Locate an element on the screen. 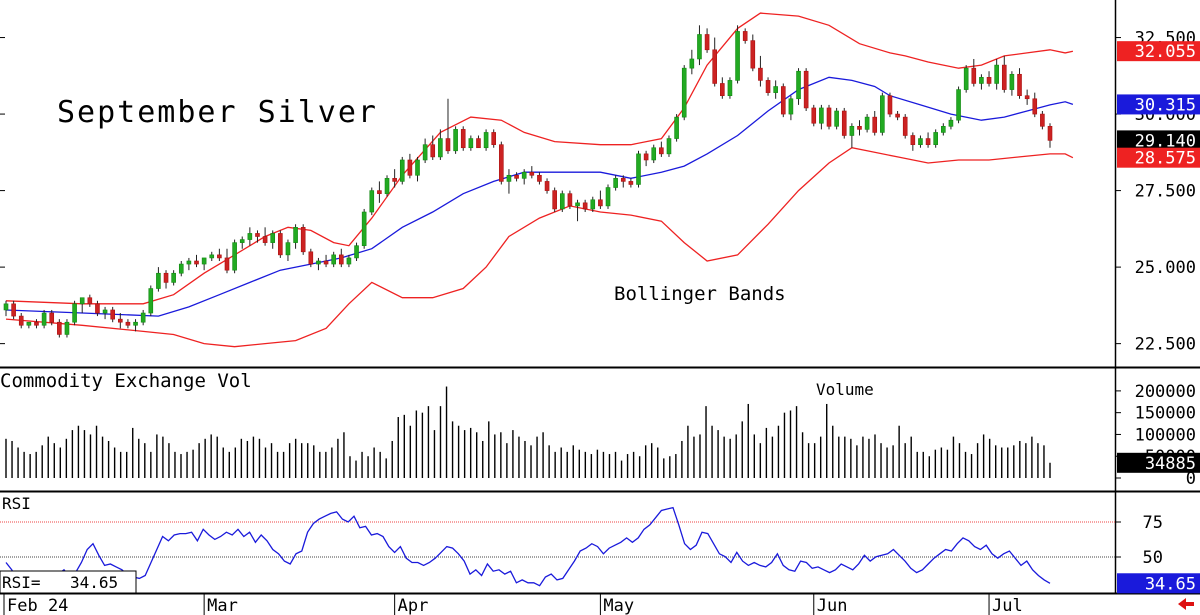 Image resolution: width=1200 pixels, height=615 pixels. price-tag-label: 28.575 is located at coordinates (1165, 159).